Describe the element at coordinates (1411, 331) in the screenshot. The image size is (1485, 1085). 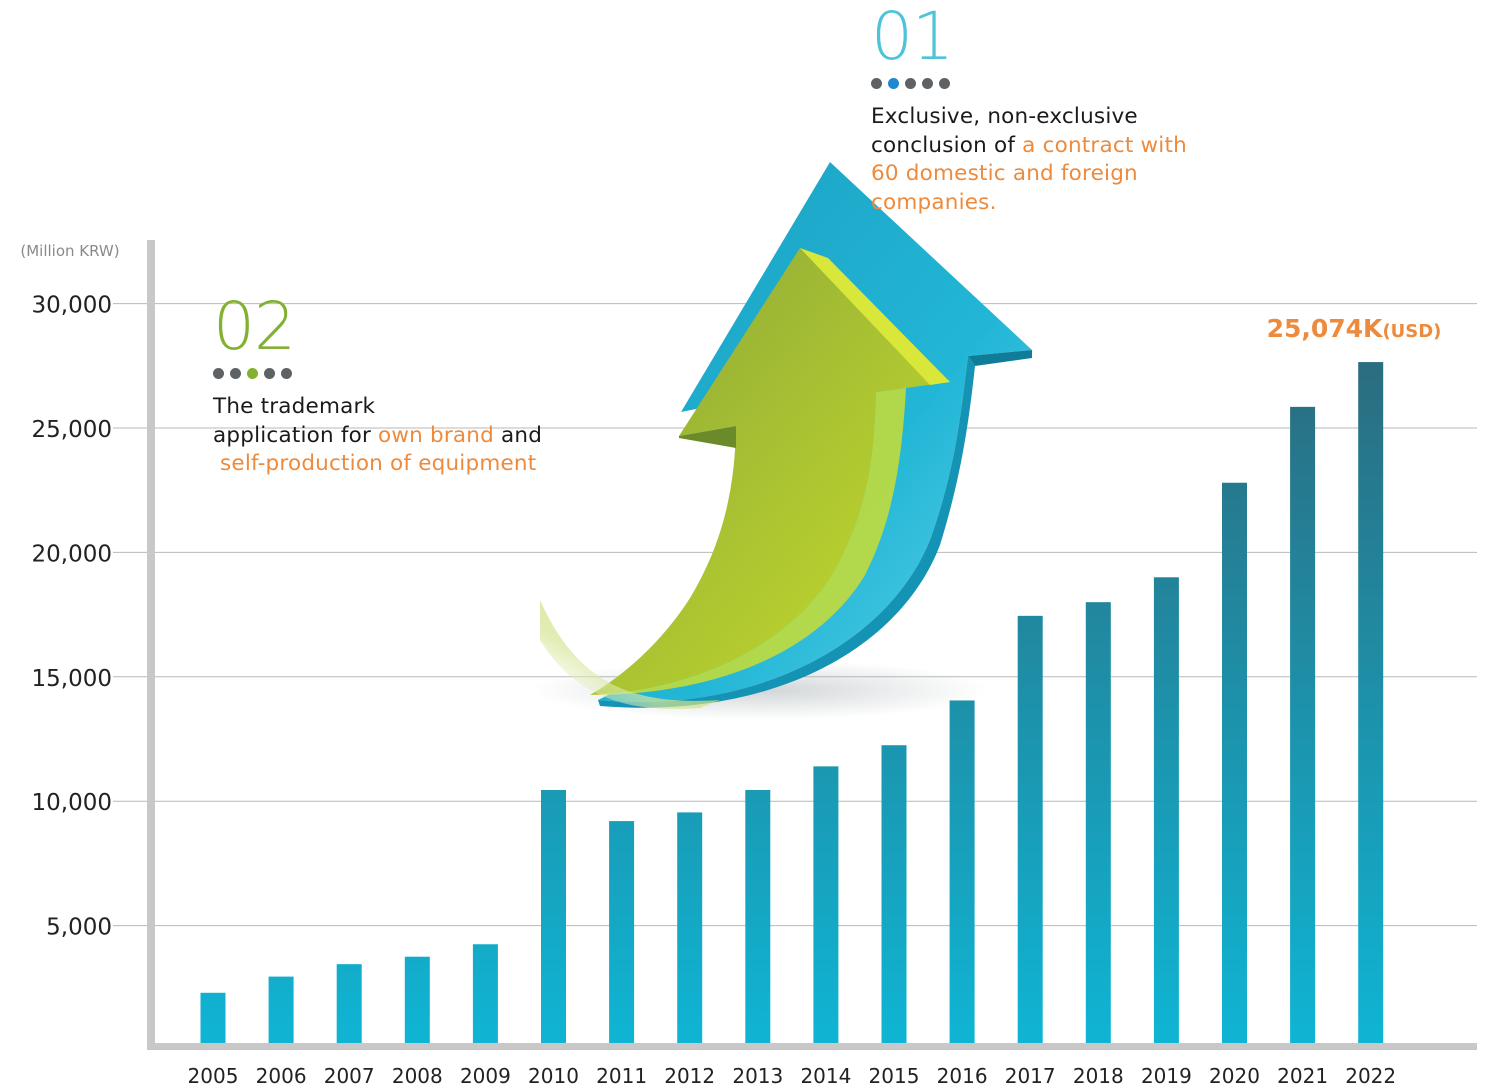
I see `annotation-unit: (USD)` at that location.